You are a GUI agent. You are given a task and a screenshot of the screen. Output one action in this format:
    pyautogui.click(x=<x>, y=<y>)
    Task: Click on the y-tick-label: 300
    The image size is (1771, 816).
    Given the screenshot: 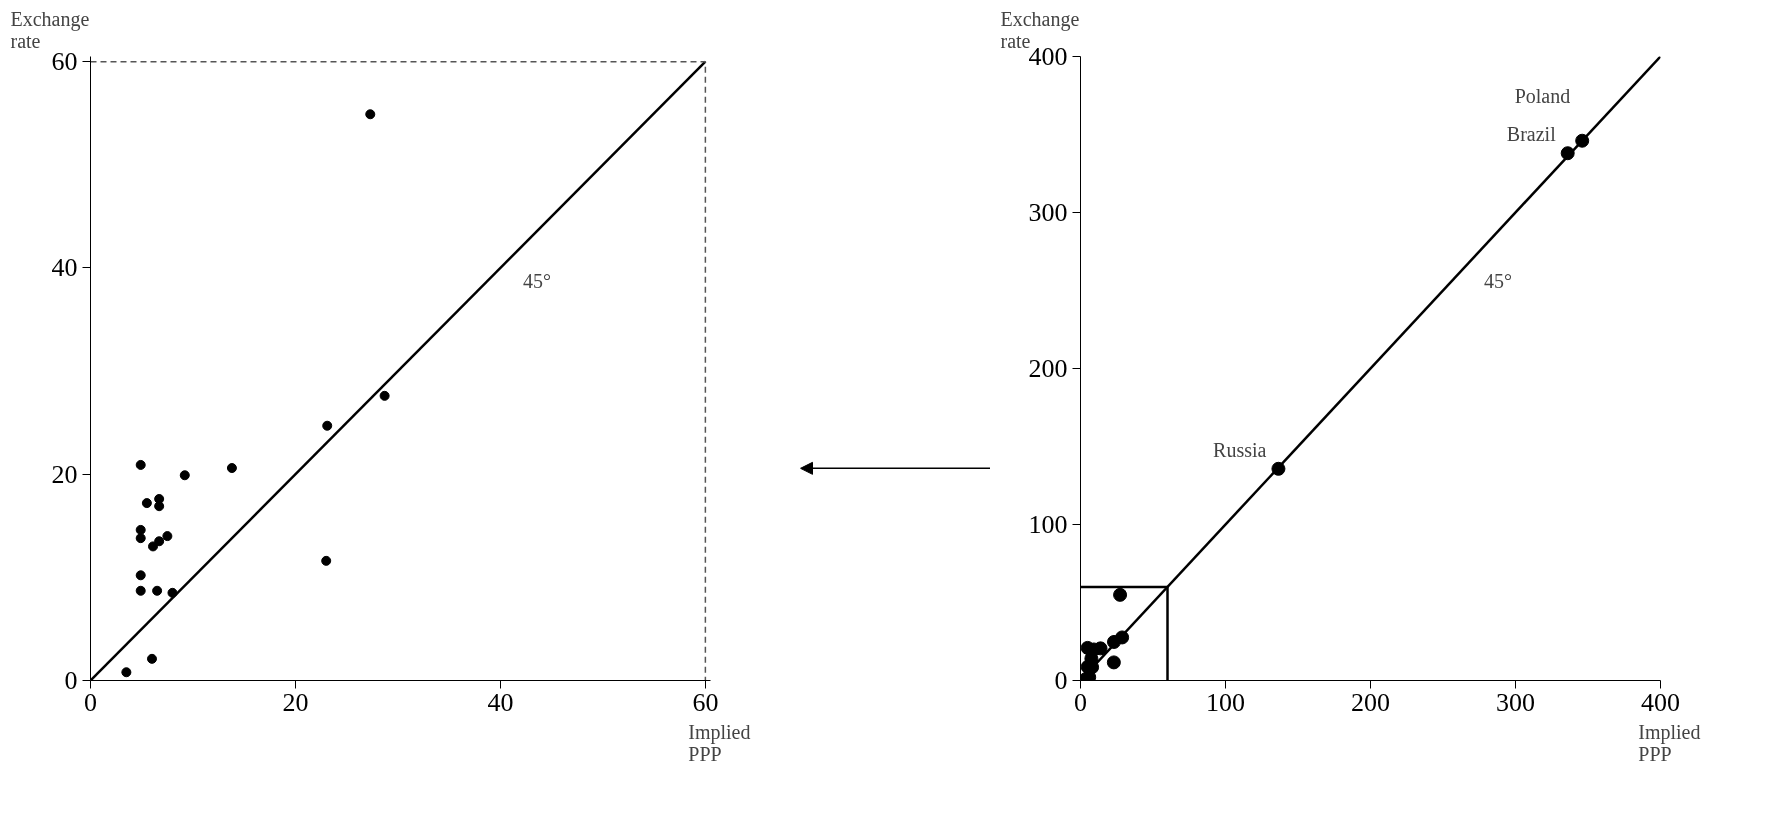 What is the action you would take?
    pyautogui.click(x=1048, y=212)
    